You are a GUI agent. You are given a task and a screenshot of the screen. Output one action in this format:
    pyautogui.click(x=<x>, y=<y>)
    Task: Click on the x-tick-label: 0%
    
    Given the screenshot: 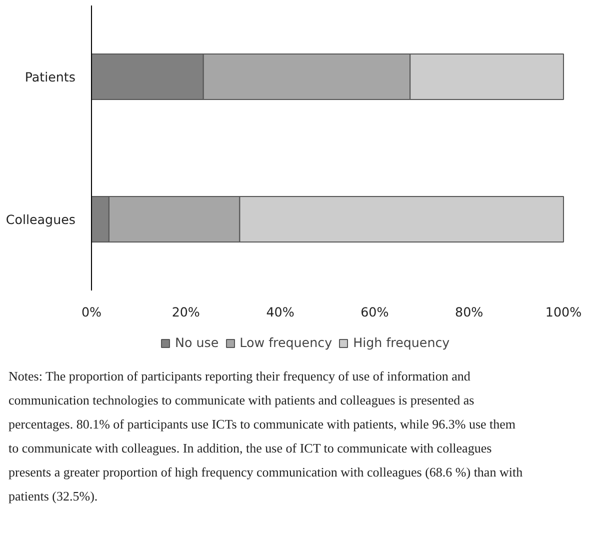 What is the action you would take?
    pyautogui.click(x=91, y=312)
    